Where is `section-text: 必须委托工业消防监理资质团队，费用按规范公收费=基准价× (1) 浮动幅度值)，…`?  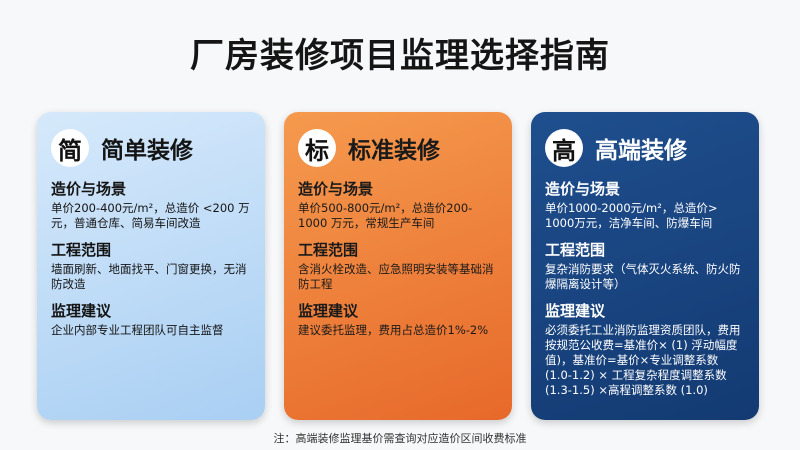
section-text: 必须委托工业消防监理资质团队，费用按规范公收费=基准价× (1) 浮动幅度值)，… is located at coordinates (643, 360).